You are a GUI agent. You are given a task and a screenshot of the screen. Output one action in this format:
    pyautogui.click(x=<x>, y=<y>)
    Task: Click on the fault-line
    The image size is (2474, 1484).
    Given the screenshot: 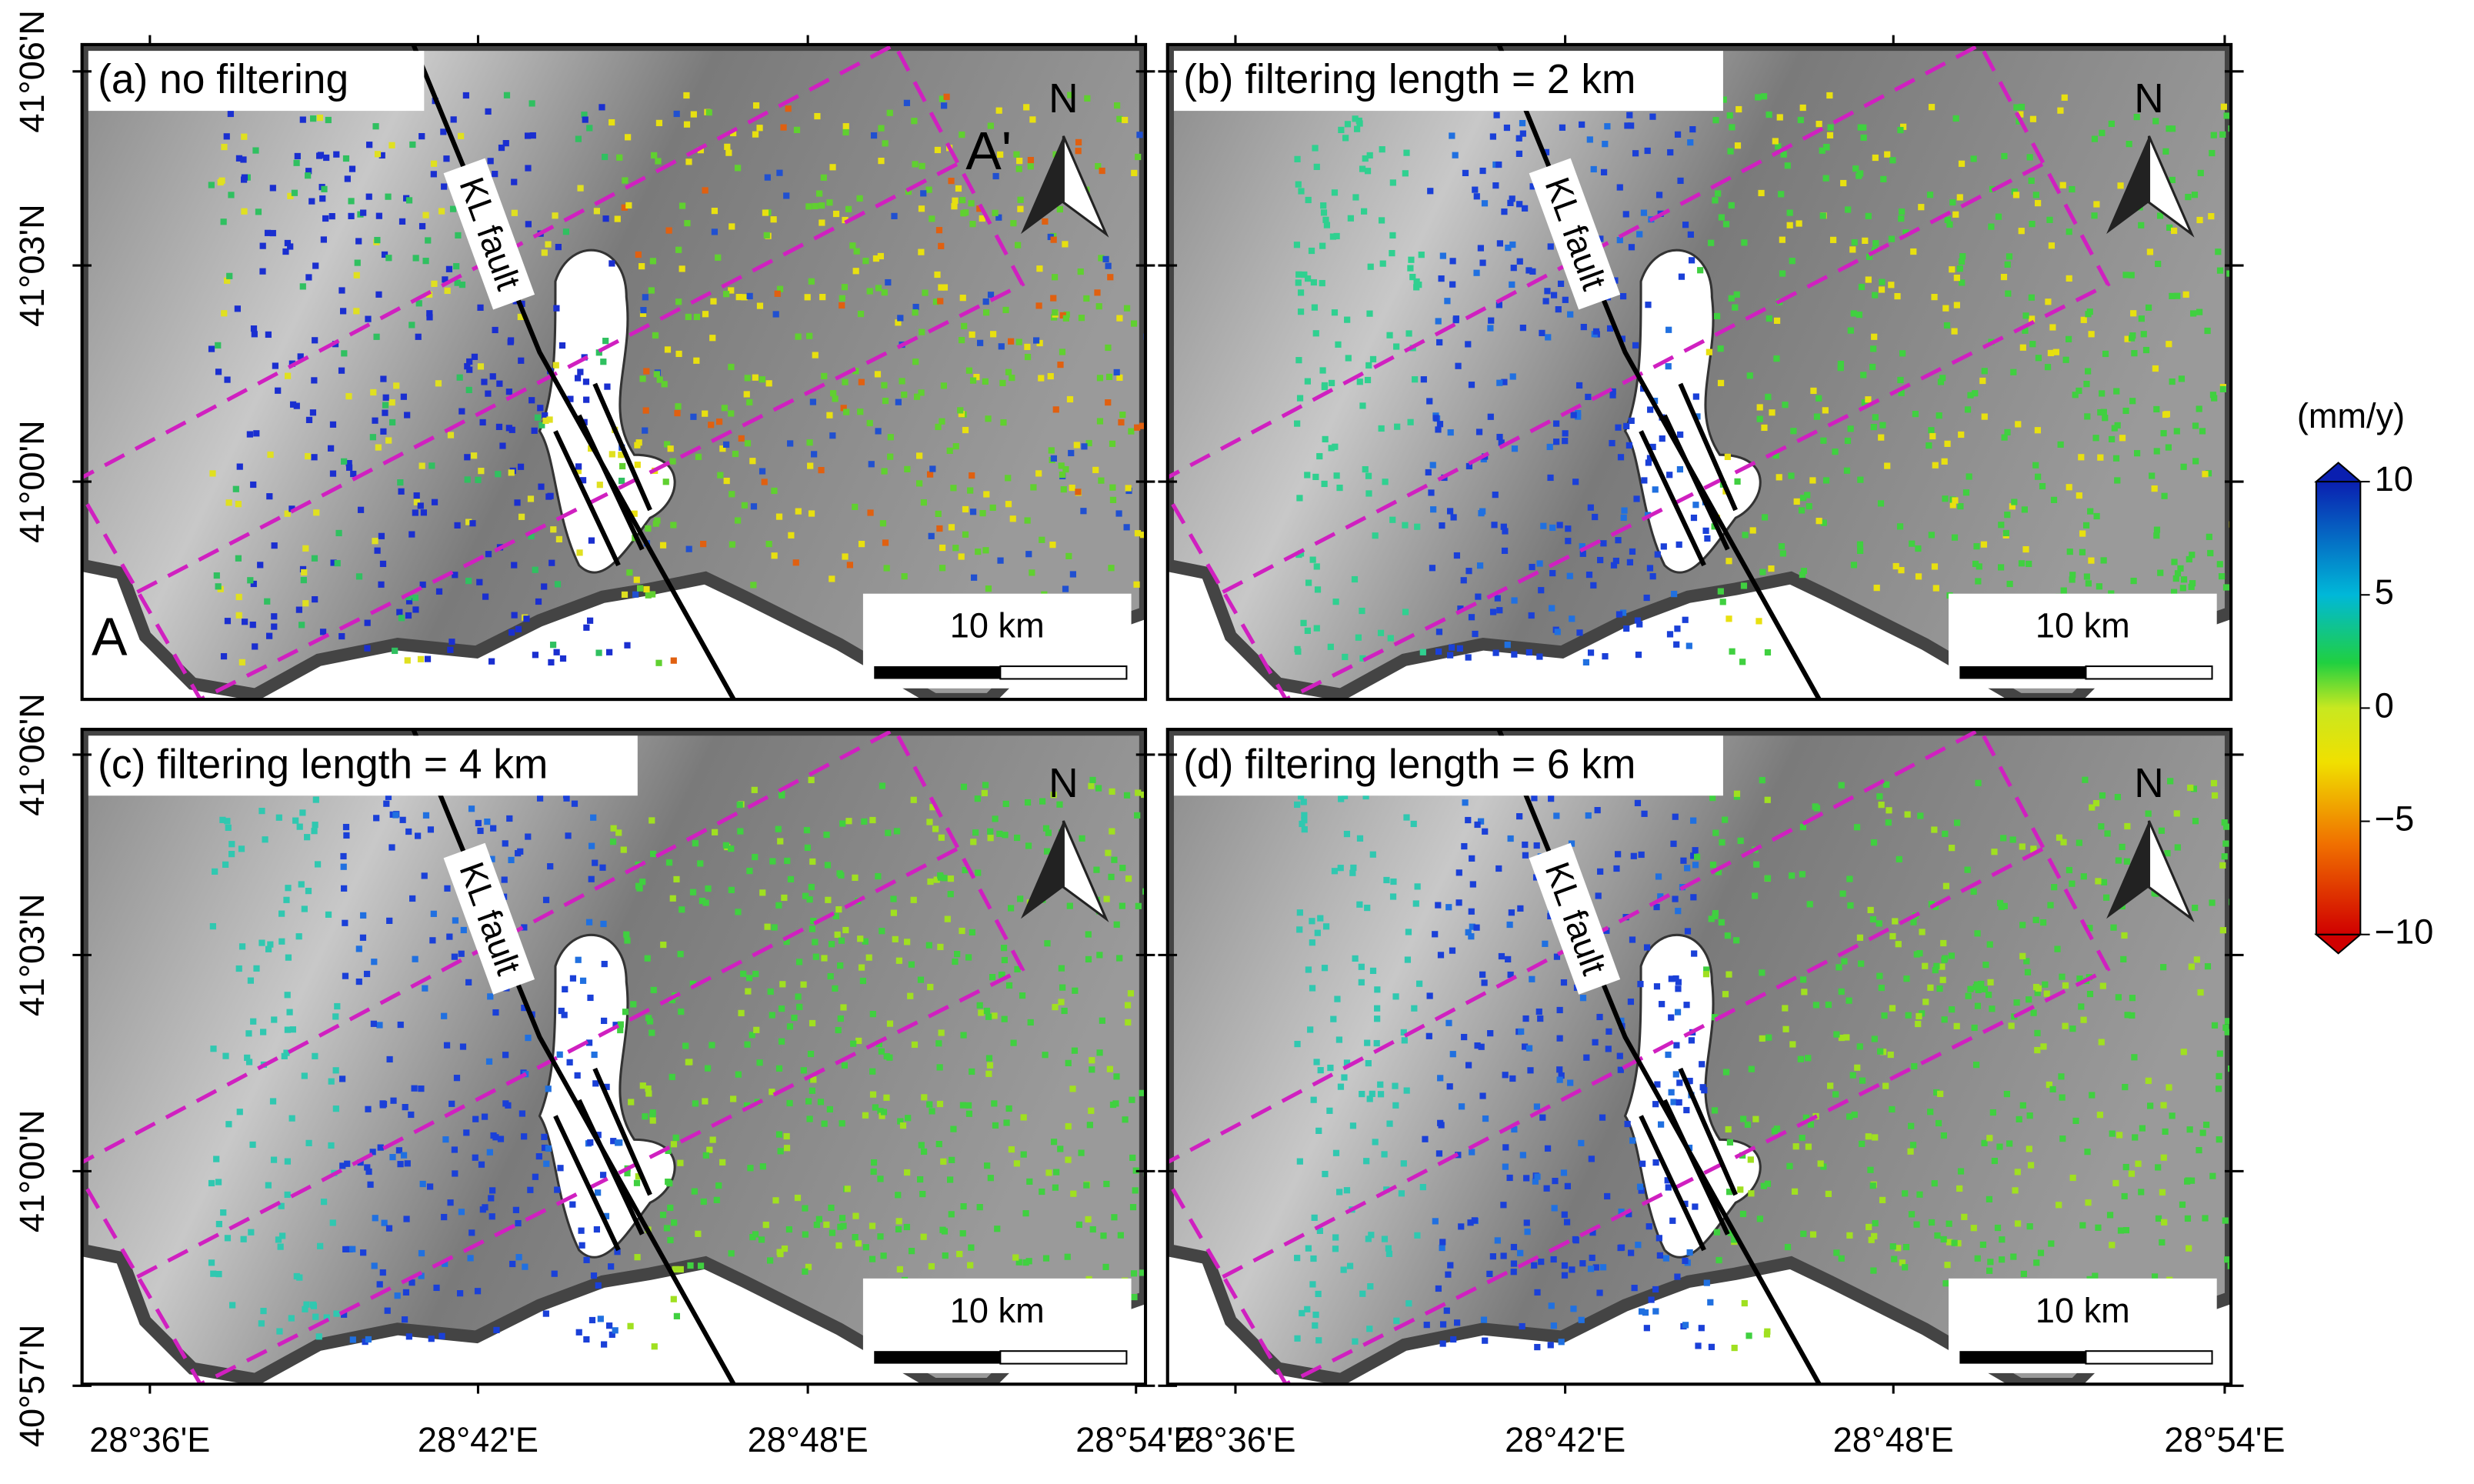 What is the action you would take?
    pyautogui.click(x=573, y=372)
    